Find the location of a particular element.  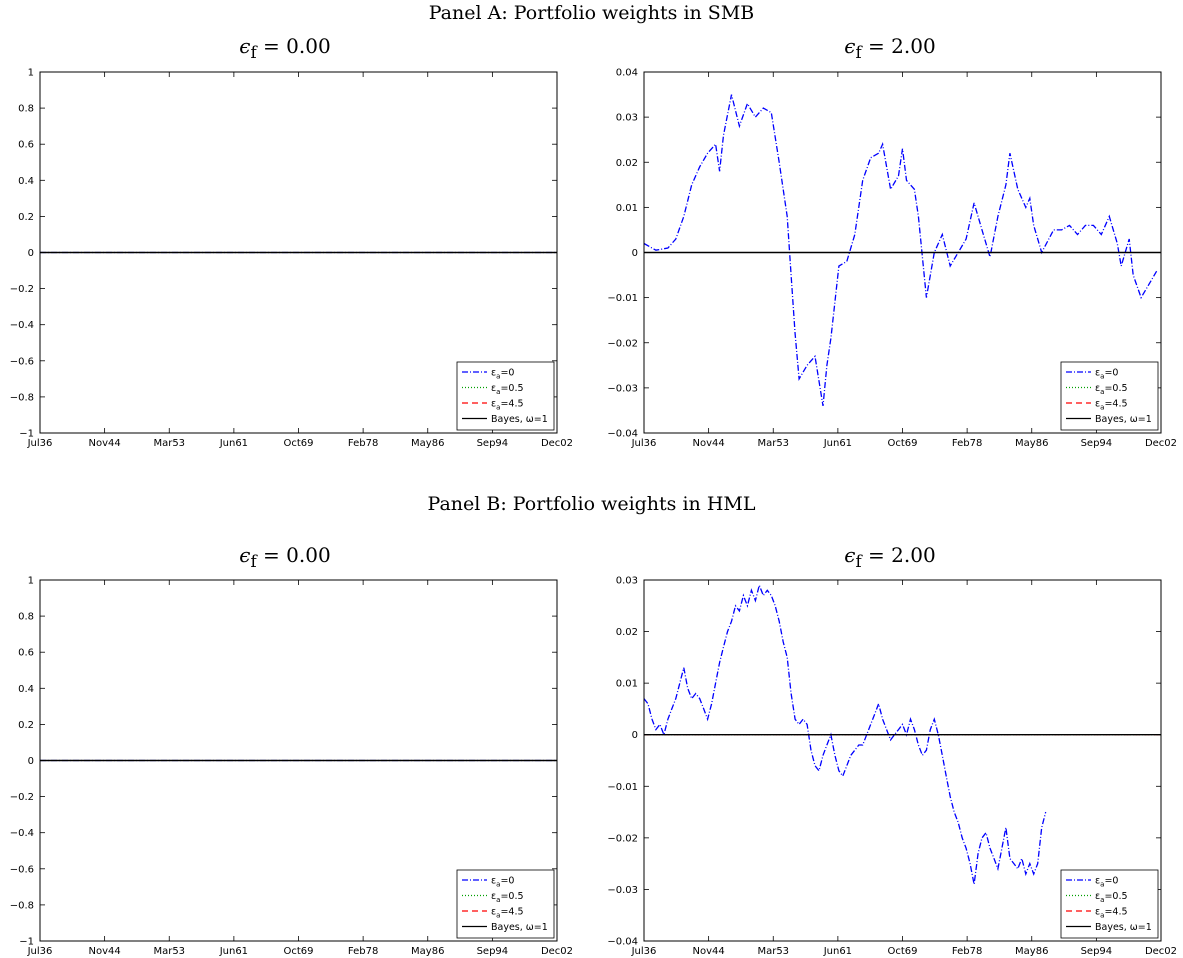

y-tick-label: 0.04 is located at coordinates (627, 73).